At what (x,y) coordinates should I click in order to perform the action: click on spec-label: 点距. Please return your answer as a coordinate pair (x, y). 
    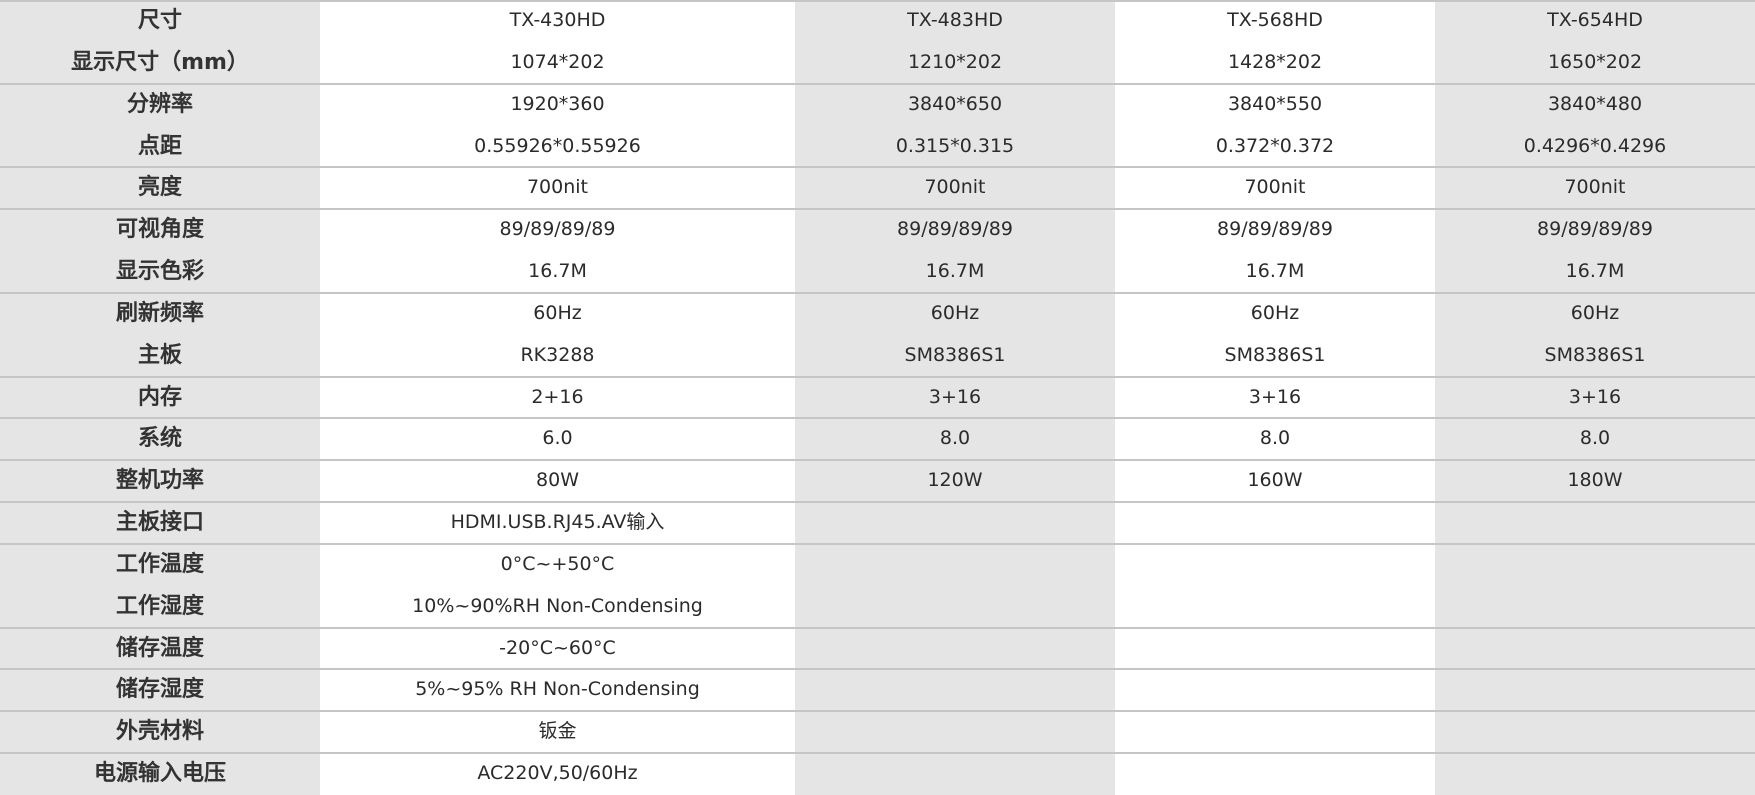
    Looking at the image, I should click on (159, 146).